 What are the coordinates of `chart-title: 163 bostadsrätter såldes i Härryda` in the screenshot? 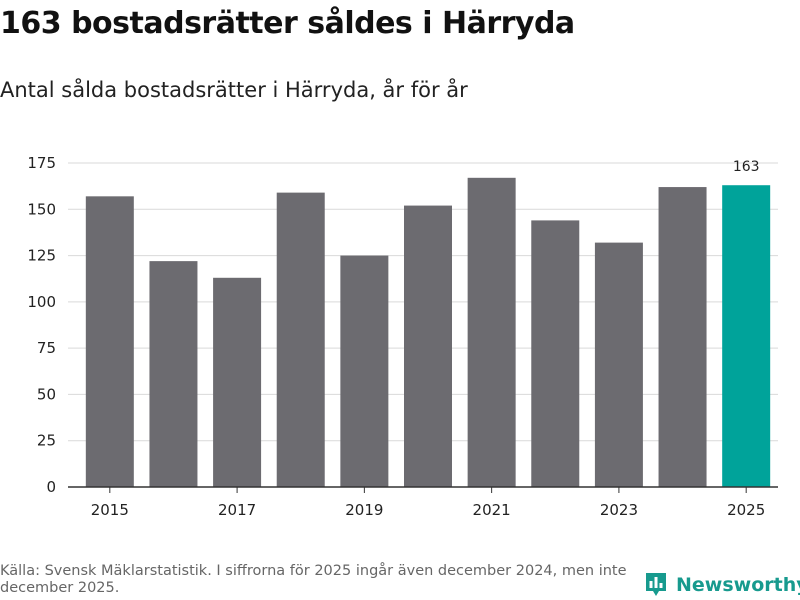 It's located at (287, 23).